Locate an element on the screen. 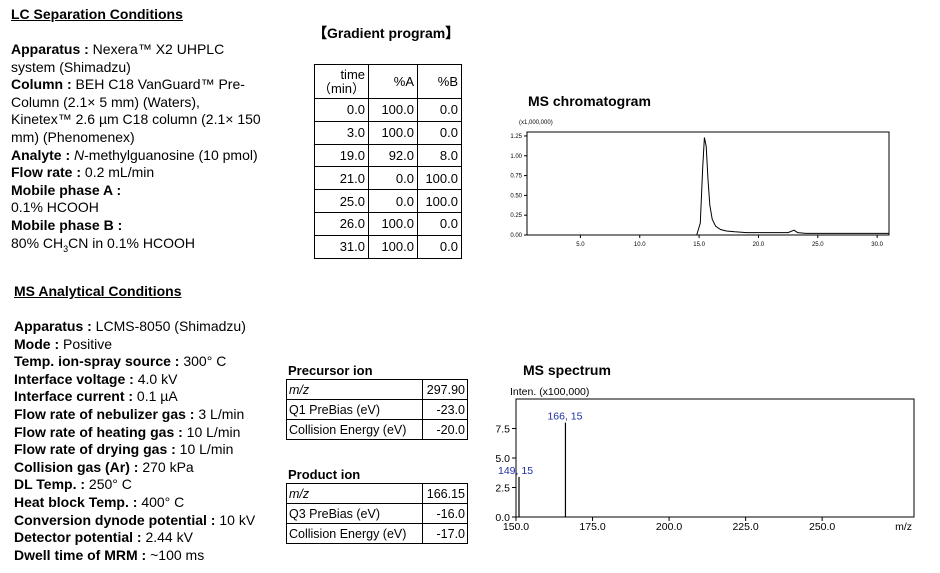 Image resolution: width=940 pixels, height=573 pixels. ms-condition-label: DL Temp. : is located at coordinates (50, 484).